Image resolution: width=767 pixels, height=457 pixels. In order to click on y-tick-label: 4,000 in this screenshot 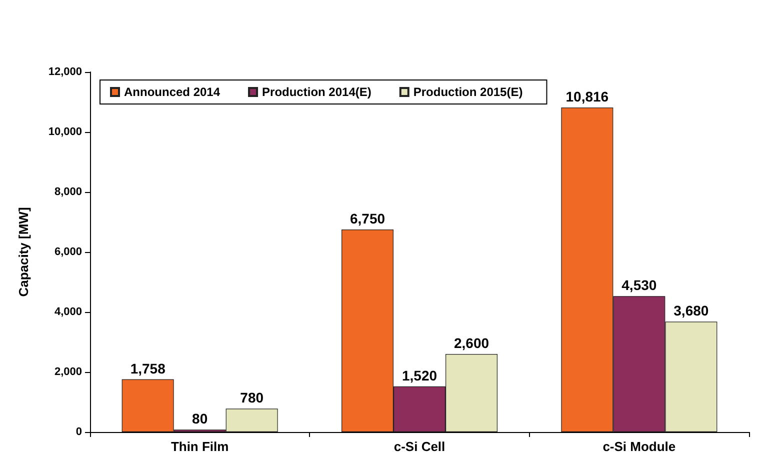, I will do `click(68, 312)`.